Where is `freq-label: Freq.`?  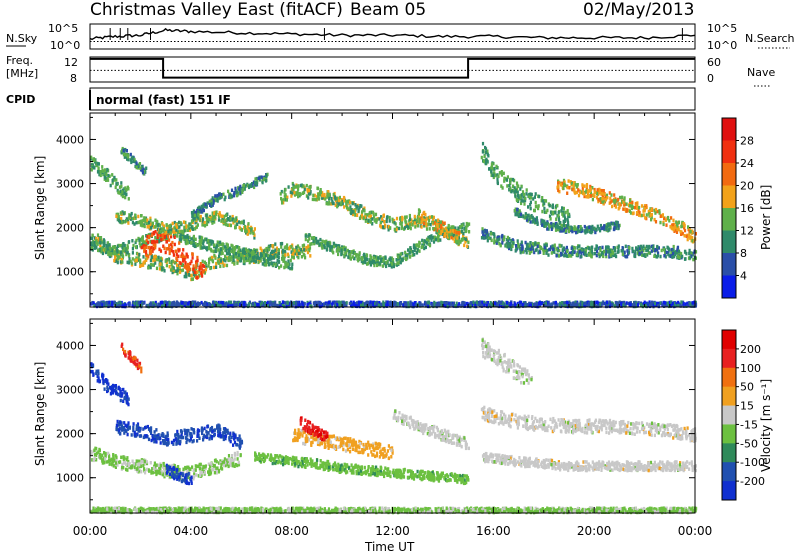
freq-label: Freq. is located at coordinates (19, 60).